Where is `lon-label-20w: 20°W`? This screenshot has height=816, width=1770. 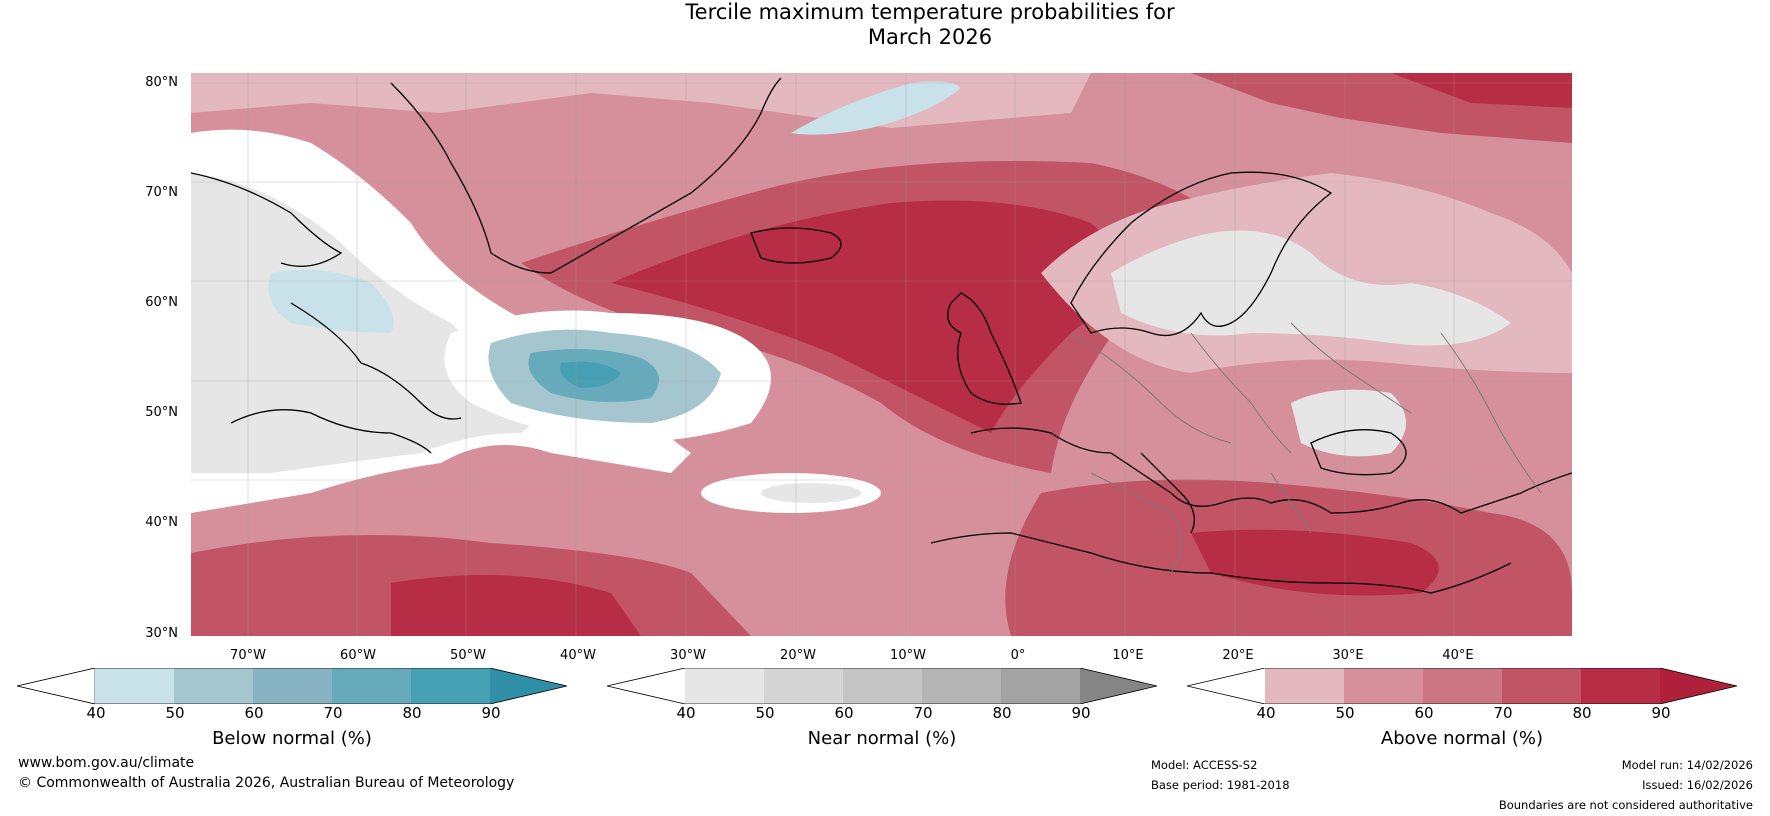
lon-label-20w: 20°W is located at coordinates (798, 655).